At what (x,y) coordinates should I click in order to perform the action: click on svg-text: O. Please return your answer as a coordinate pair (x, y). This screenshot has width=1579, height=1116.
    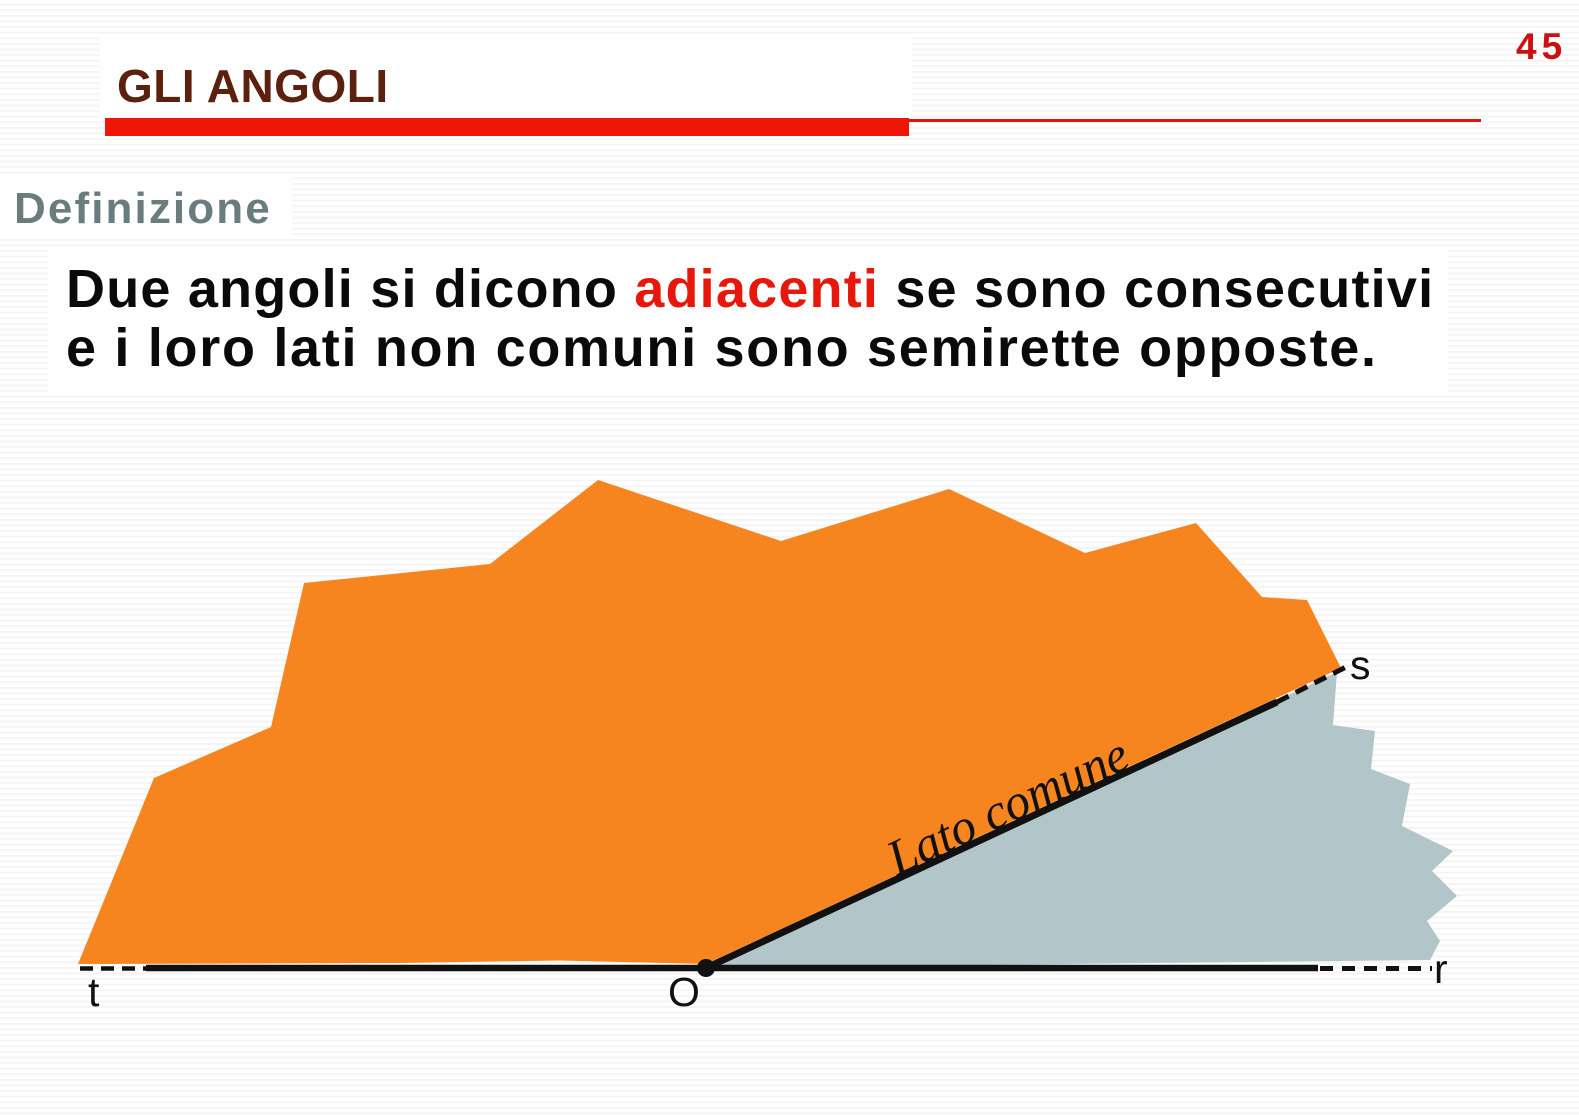
    Looking at the image, I should click on (684, 992).